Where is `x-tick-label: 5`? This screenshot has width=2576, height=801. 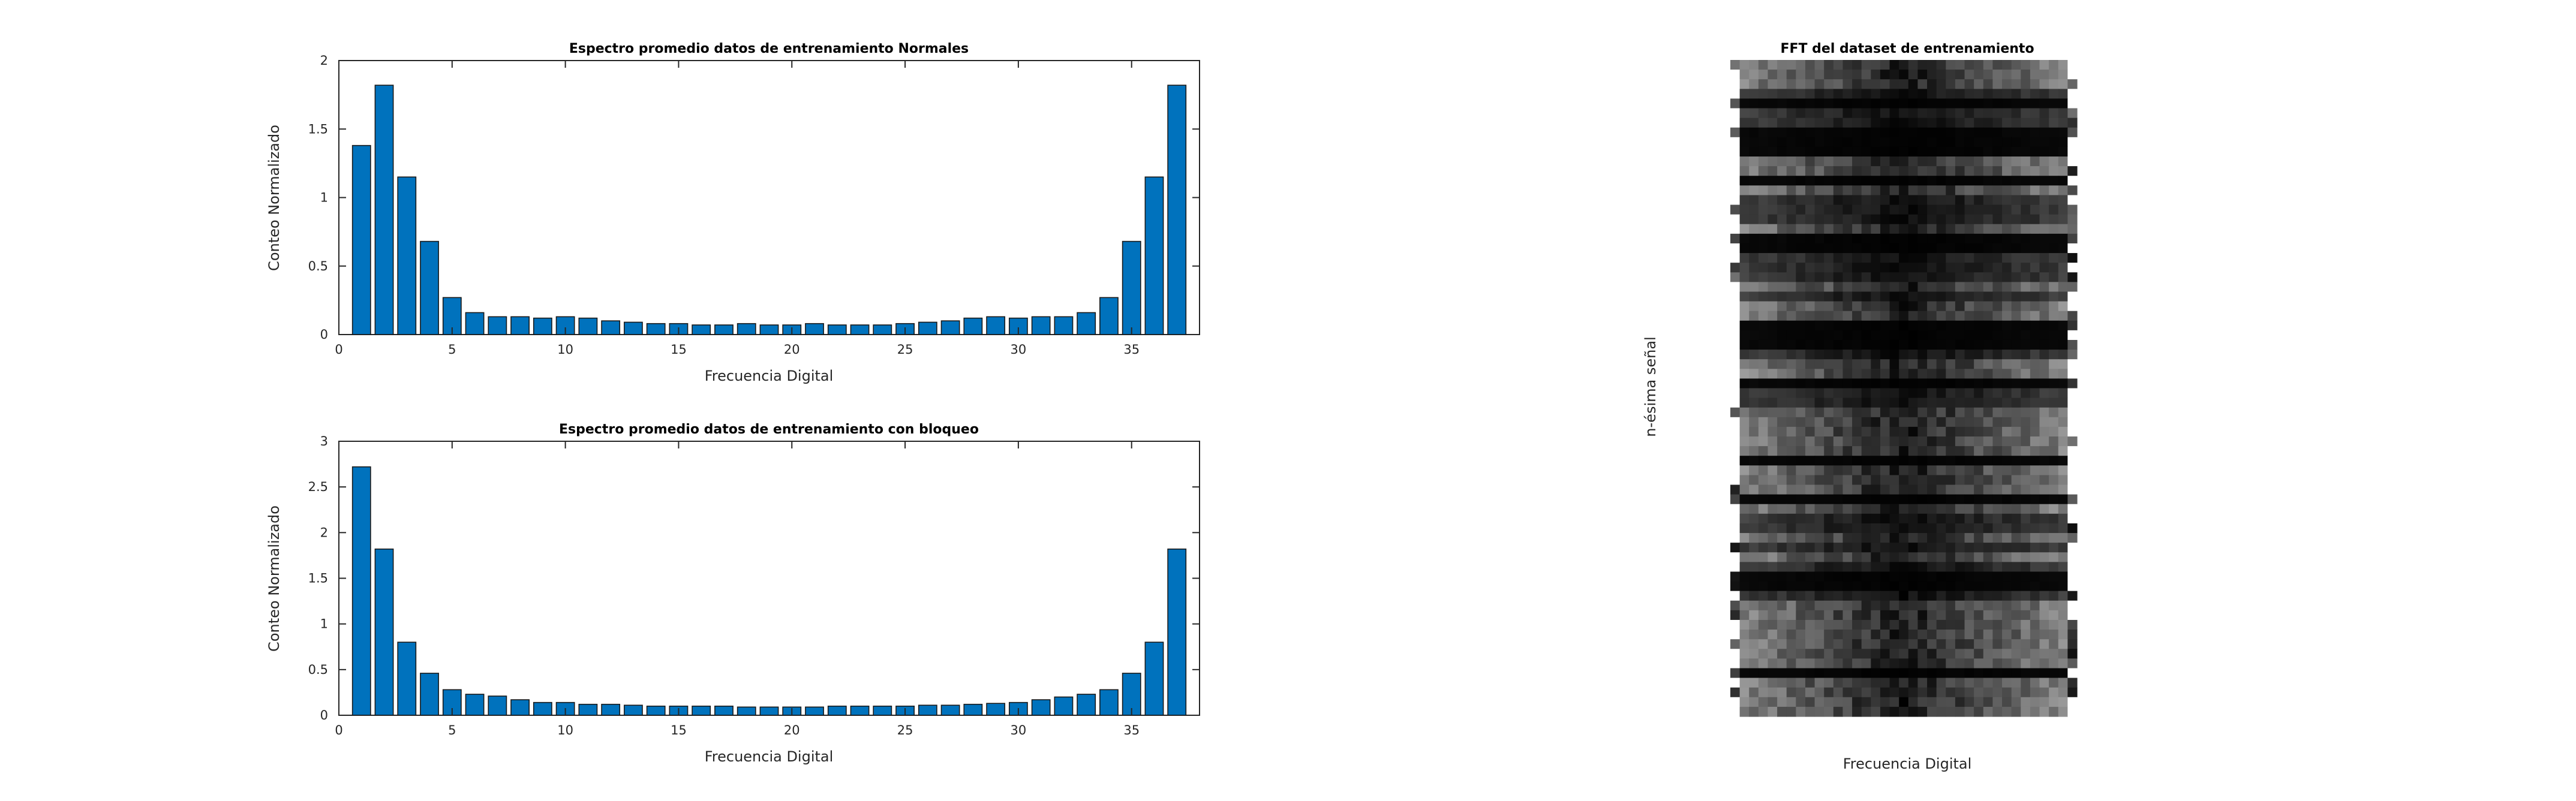 x-tick-label: 5 is located at coordinates (452, 350).